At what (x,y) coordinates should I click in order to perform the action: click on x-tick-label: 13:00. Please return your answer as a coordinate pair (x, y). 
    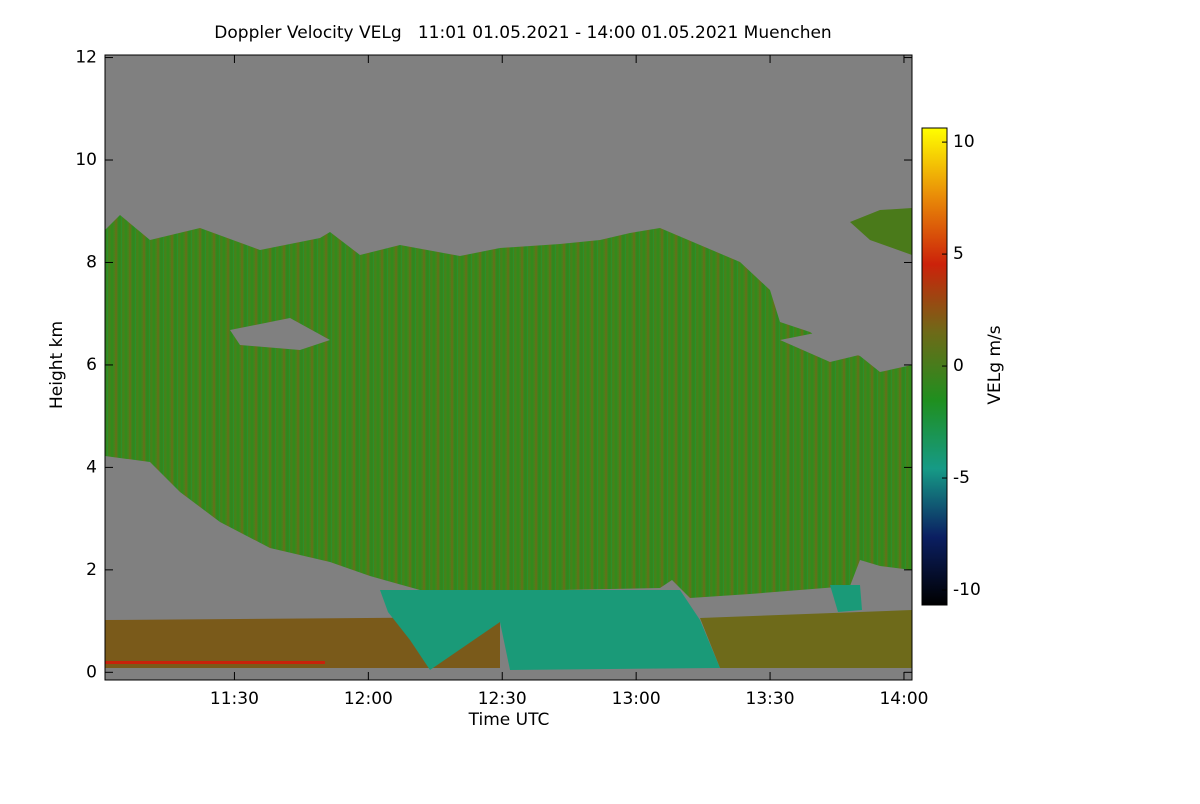
    Looking at the image, I should click on (636, 699).